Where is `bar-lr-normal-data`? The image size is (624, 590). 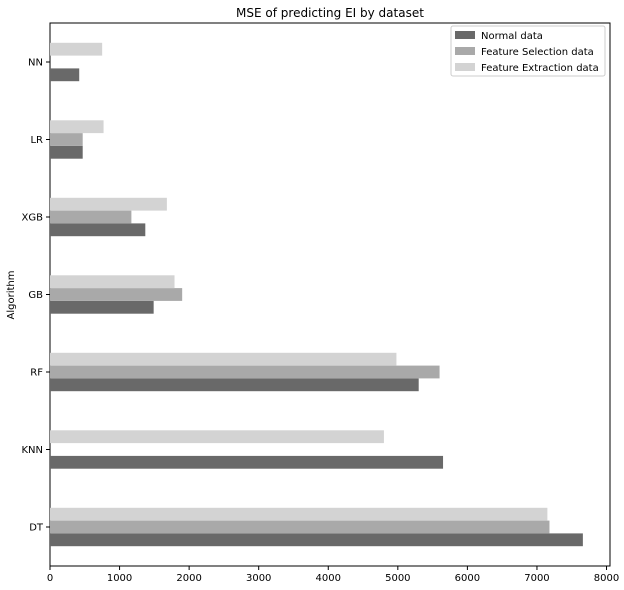 bar-lr-normal-data is located at coordinates (66, 152).